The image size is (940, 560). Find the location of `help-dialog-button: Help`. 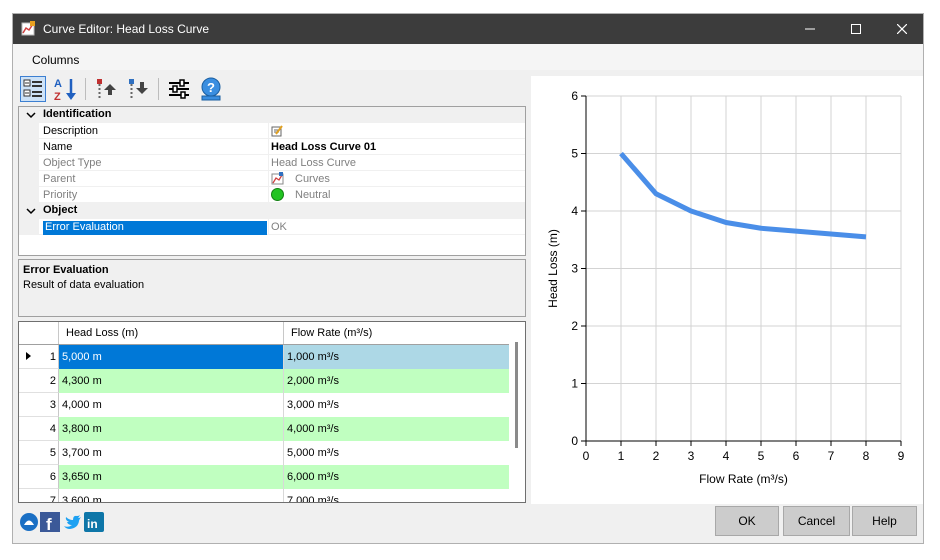

help-dialog-button: Help is located at coordinates (884, 521).